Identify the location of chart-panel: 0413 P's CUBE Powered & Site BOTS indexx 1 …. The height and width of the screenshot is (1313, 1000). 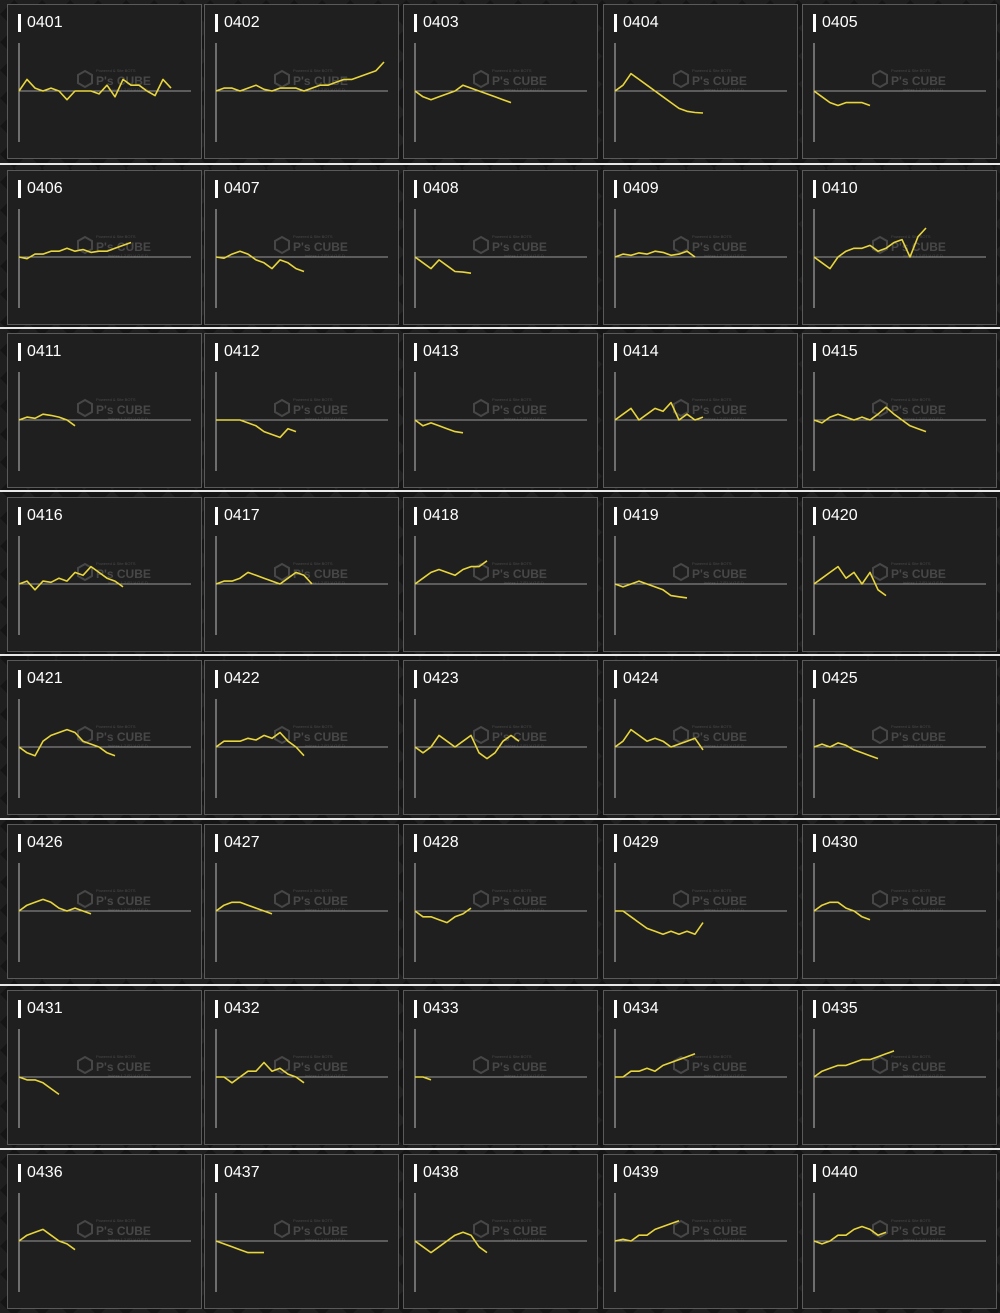
(500, 410).